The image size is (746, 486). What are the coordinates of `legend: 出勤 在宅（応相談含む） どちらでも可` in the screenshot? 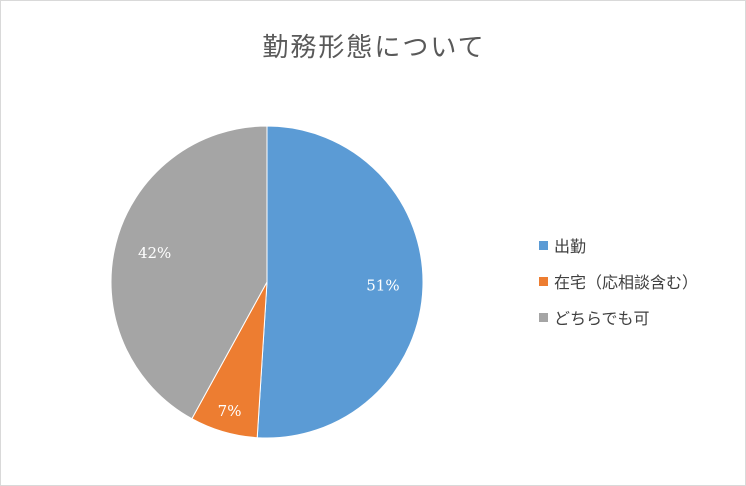 It's located at (618, 289).